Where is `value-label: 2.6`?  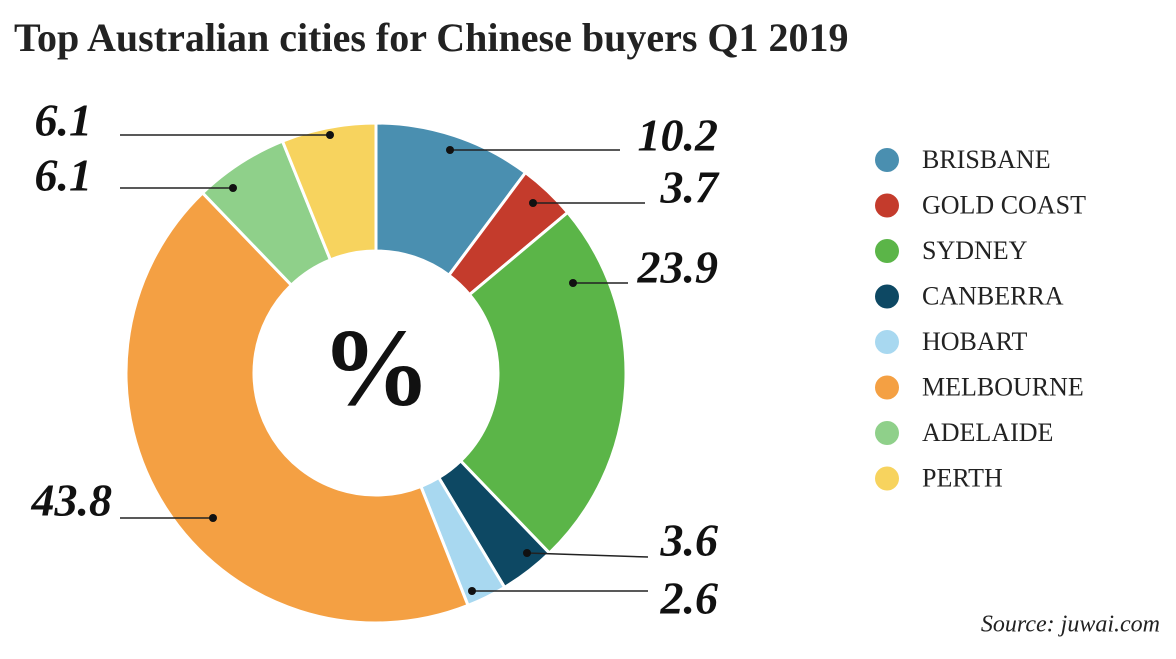
value-label: 2.6 is located at coordinates (689, 598).